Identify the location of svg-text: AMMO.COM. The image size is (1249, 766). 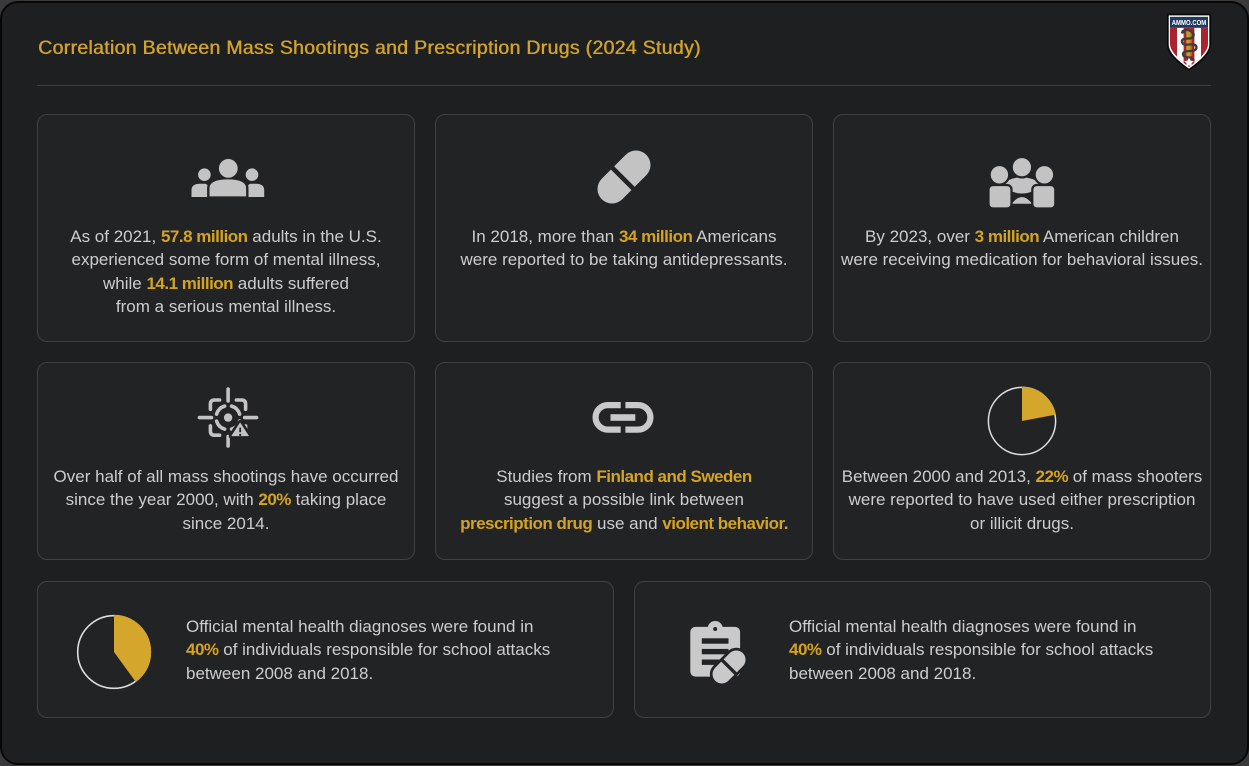
(1189, 22).